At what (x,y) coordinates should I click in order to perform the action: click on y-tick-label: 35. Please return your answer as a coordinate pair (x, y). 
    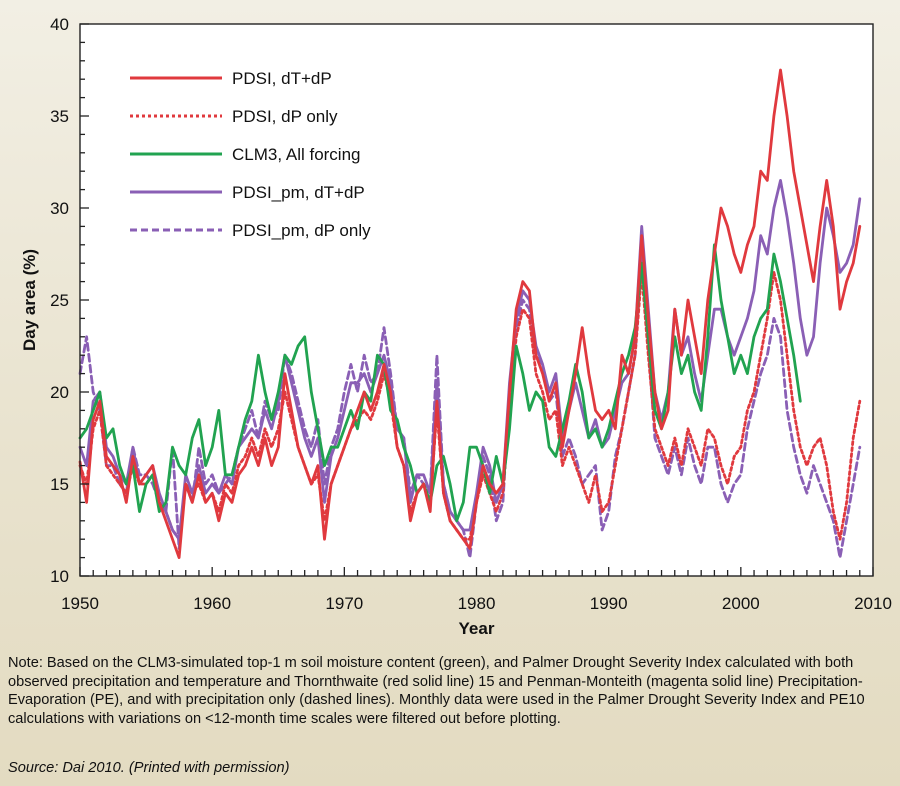
    Looking at the image, I should click on (59, 116).